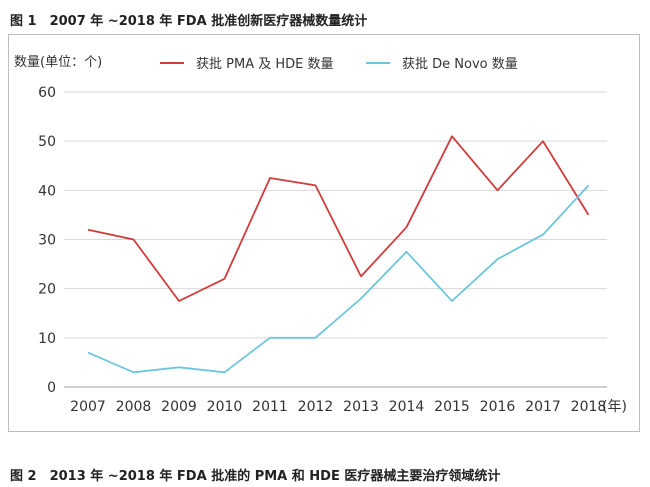  Describe the element at coordinates (339, 64) in the screenshot. I see `legend: 获批 PMA 及 HDE 数量 获批 De Novo 数量` at that location.